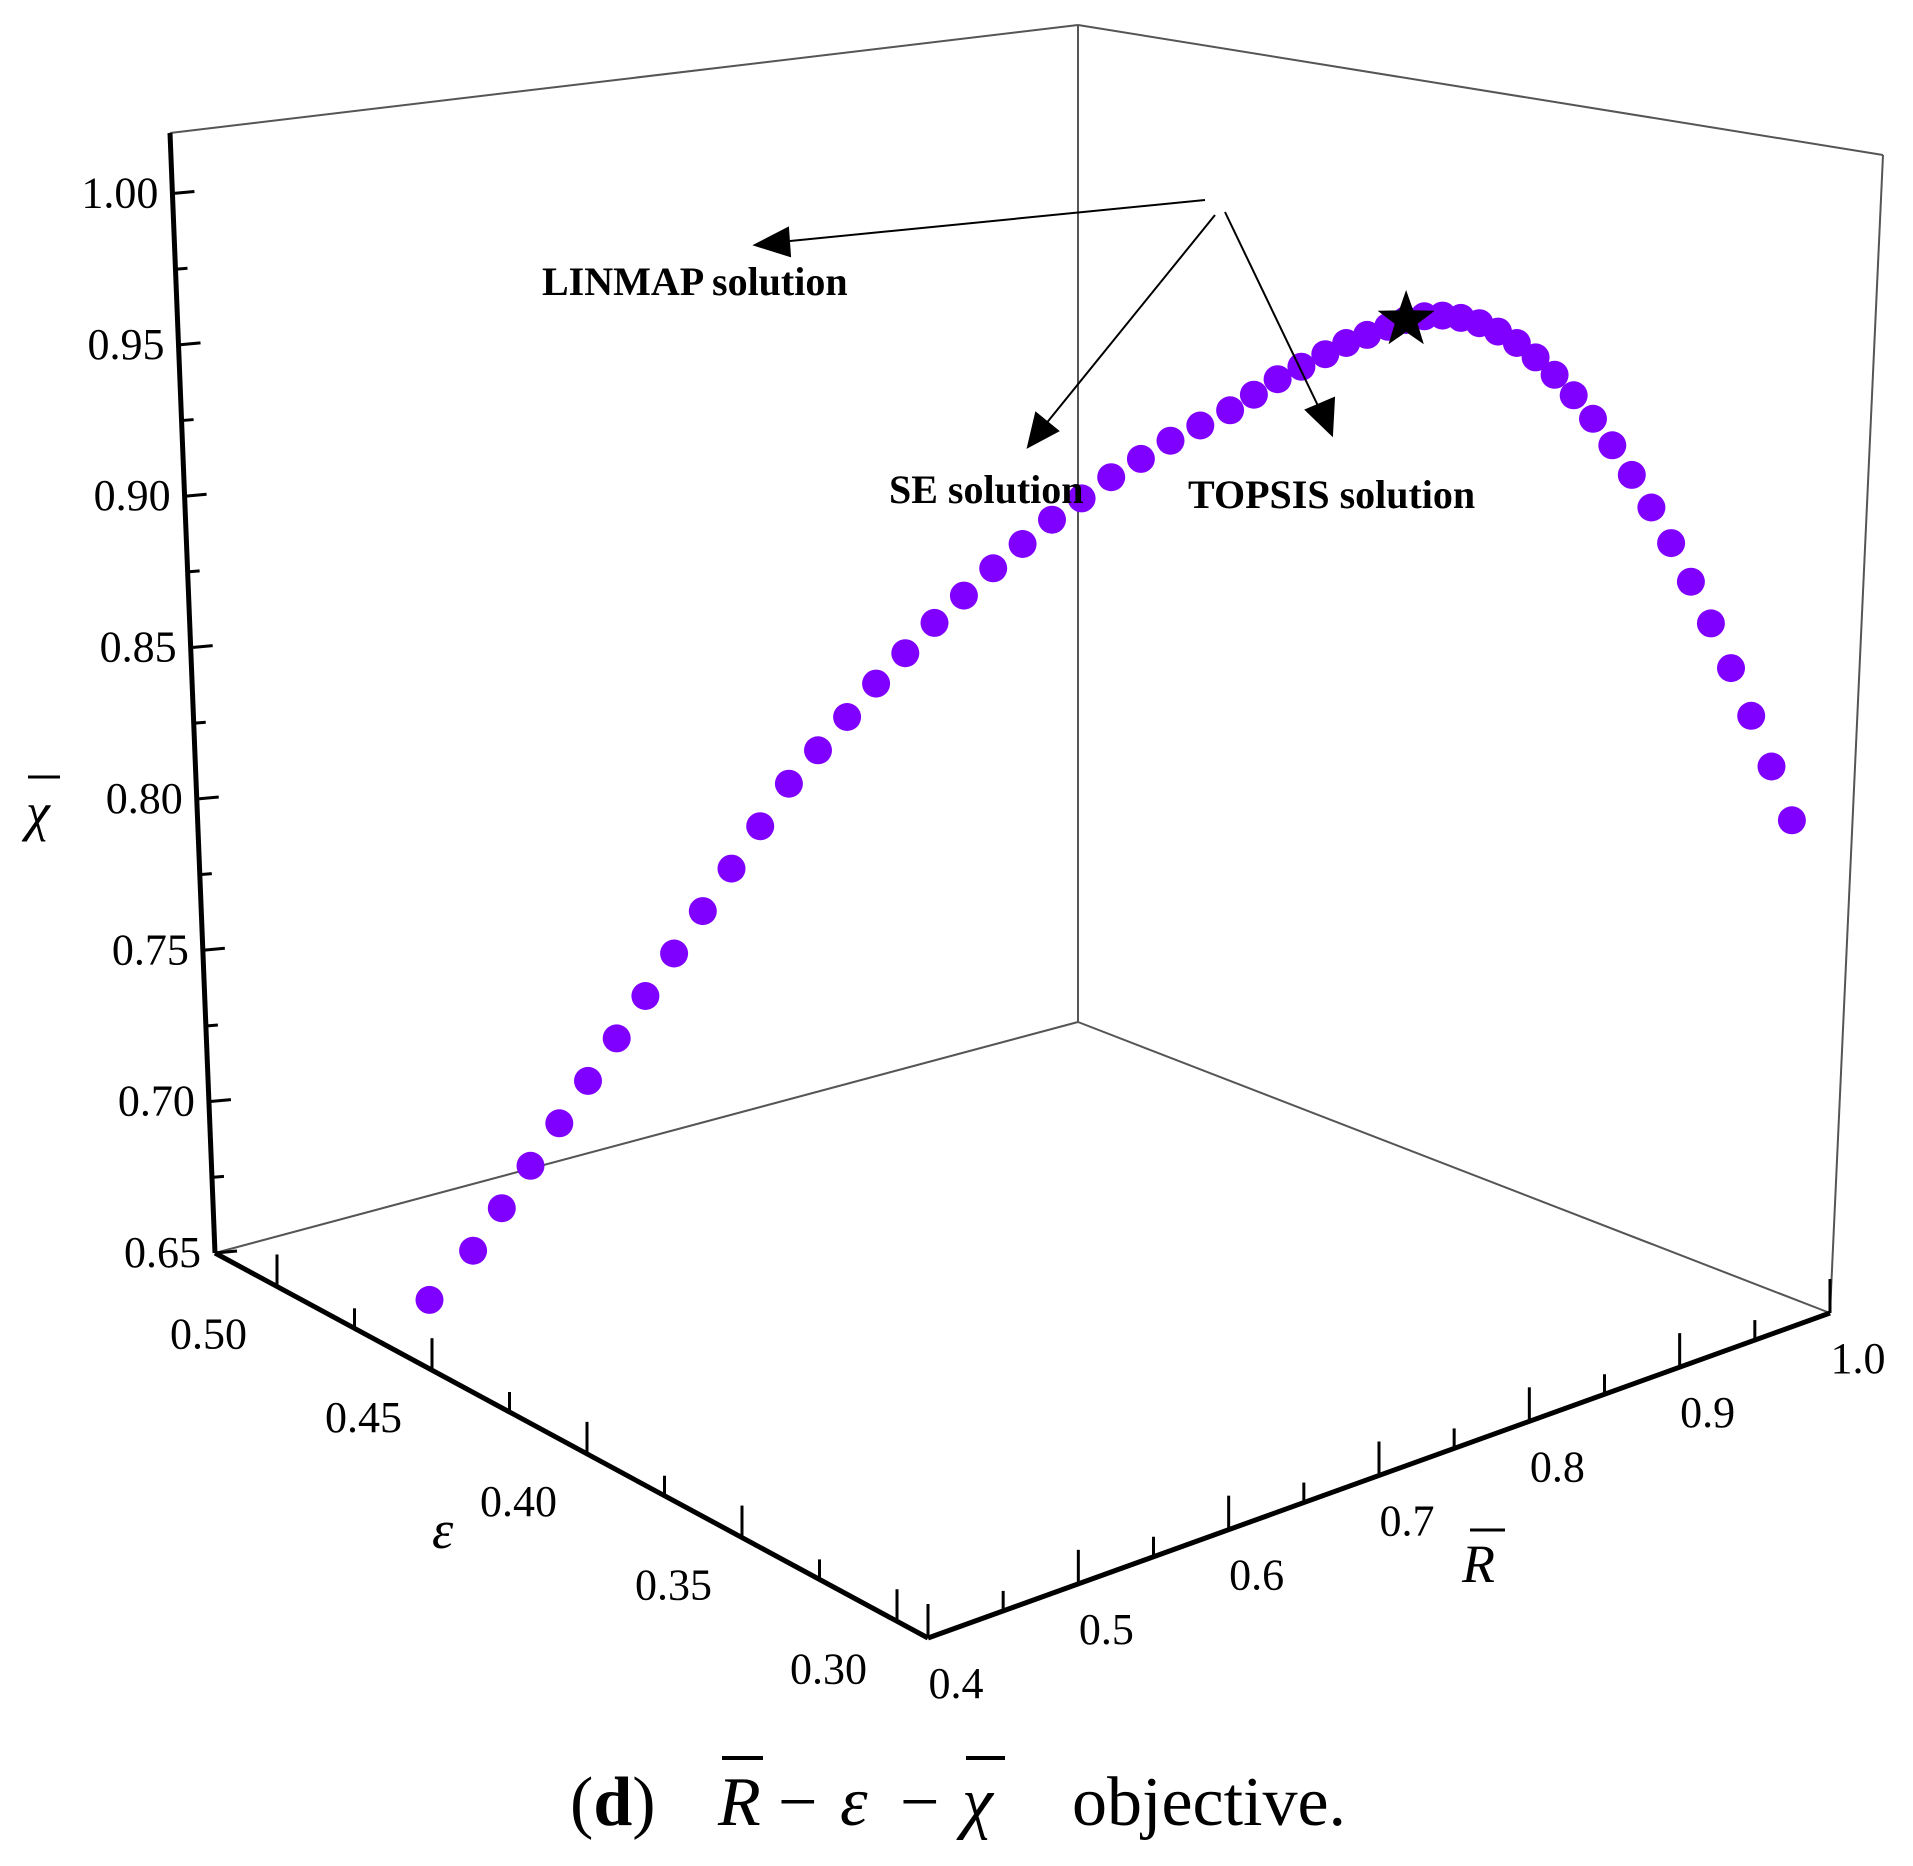 The height and width of the screenshot is (1866, 1913). What do you see at coordinates (1478, 1564) in the screenshot?
I see `x-axis-label: R` at bounding box center [1478, 1564].